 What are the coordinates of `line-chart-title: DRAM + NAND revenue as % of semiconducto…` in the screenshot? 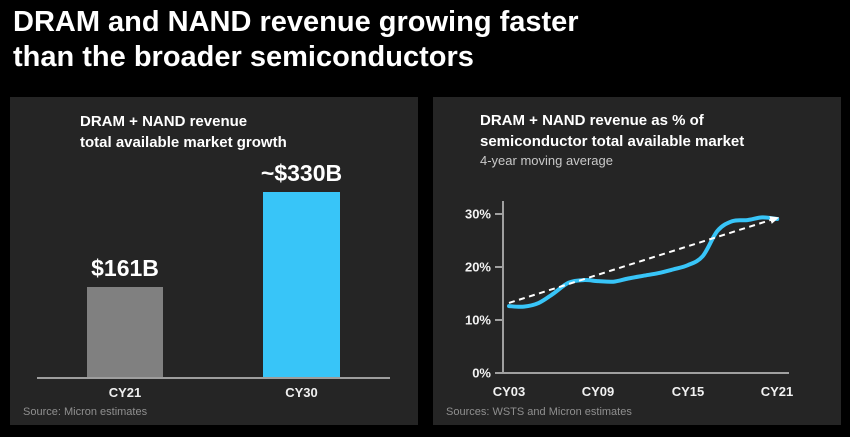 It's located at (612, 140).